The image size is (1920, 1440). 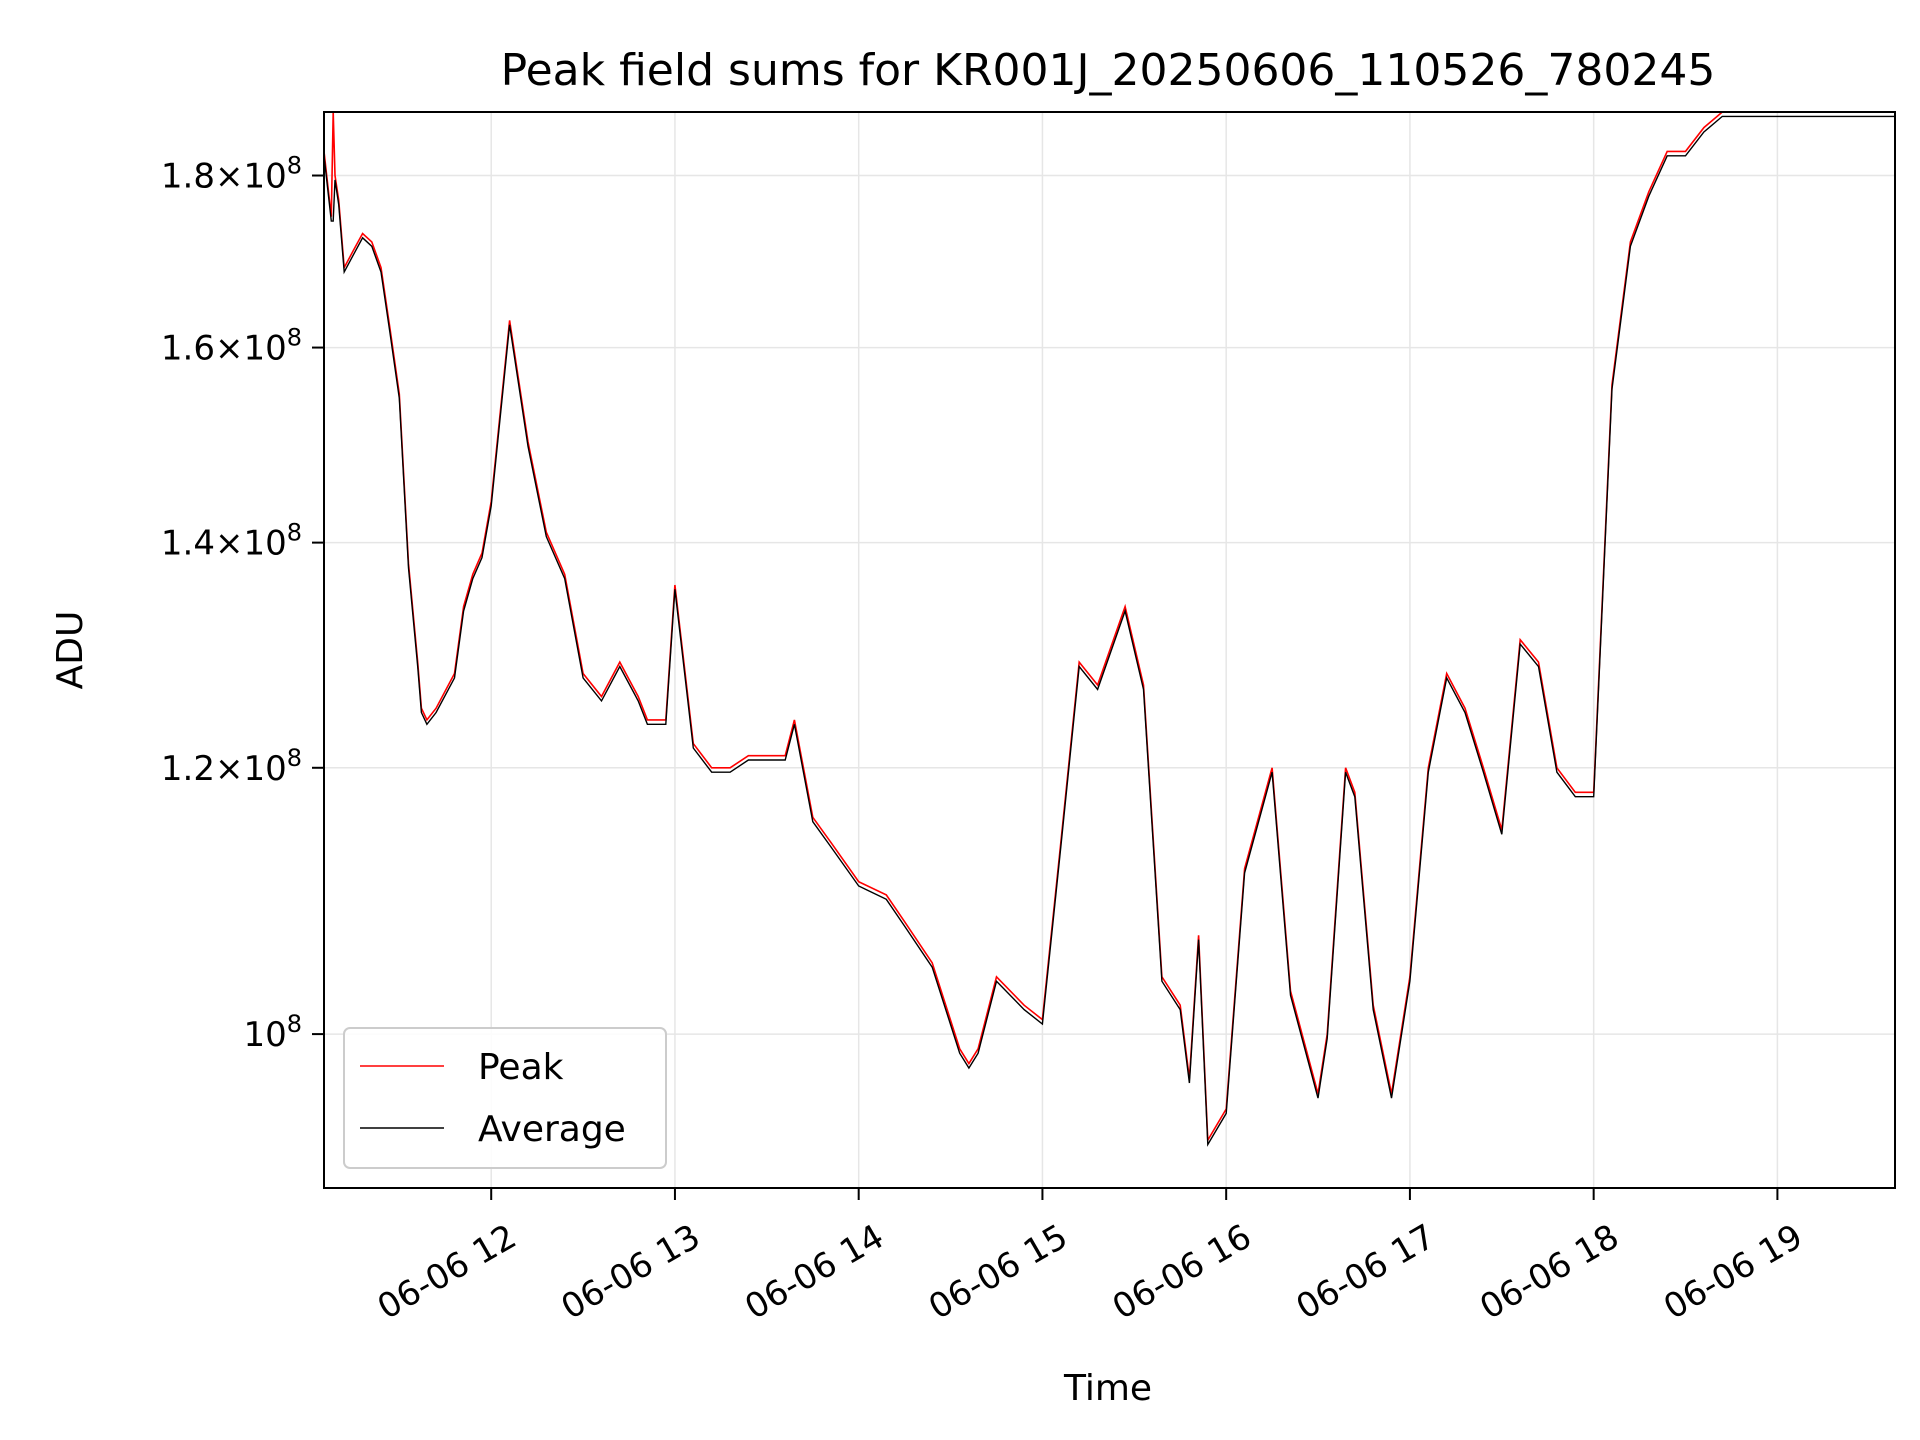 I want to click on legend-label-average: Average, so click(x=552, y=1129).